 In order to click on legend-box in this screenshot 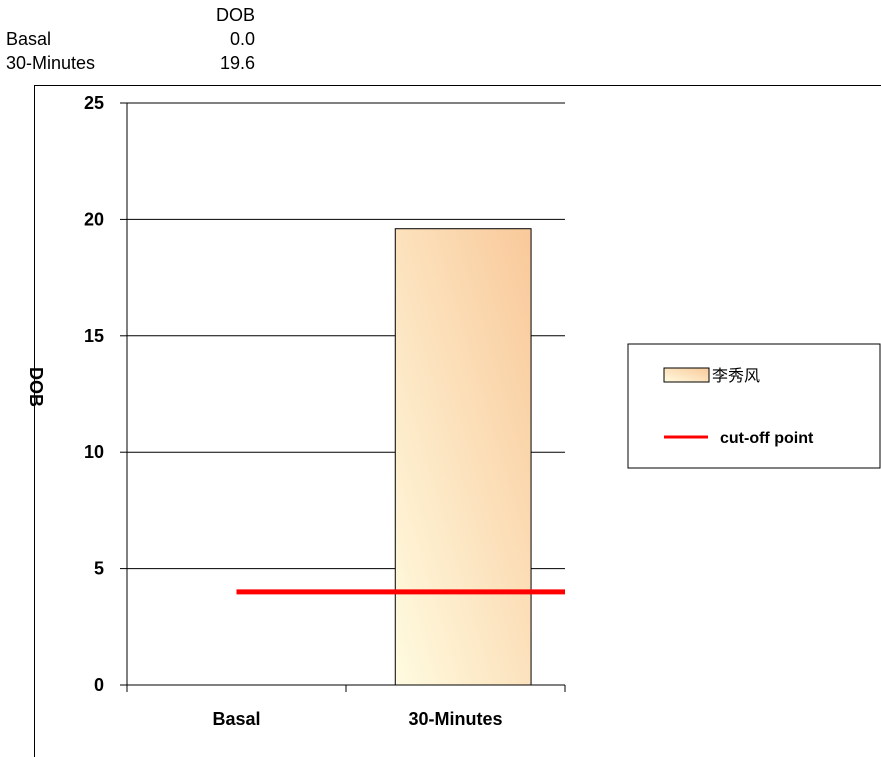, I will do `click(754, 406)`.